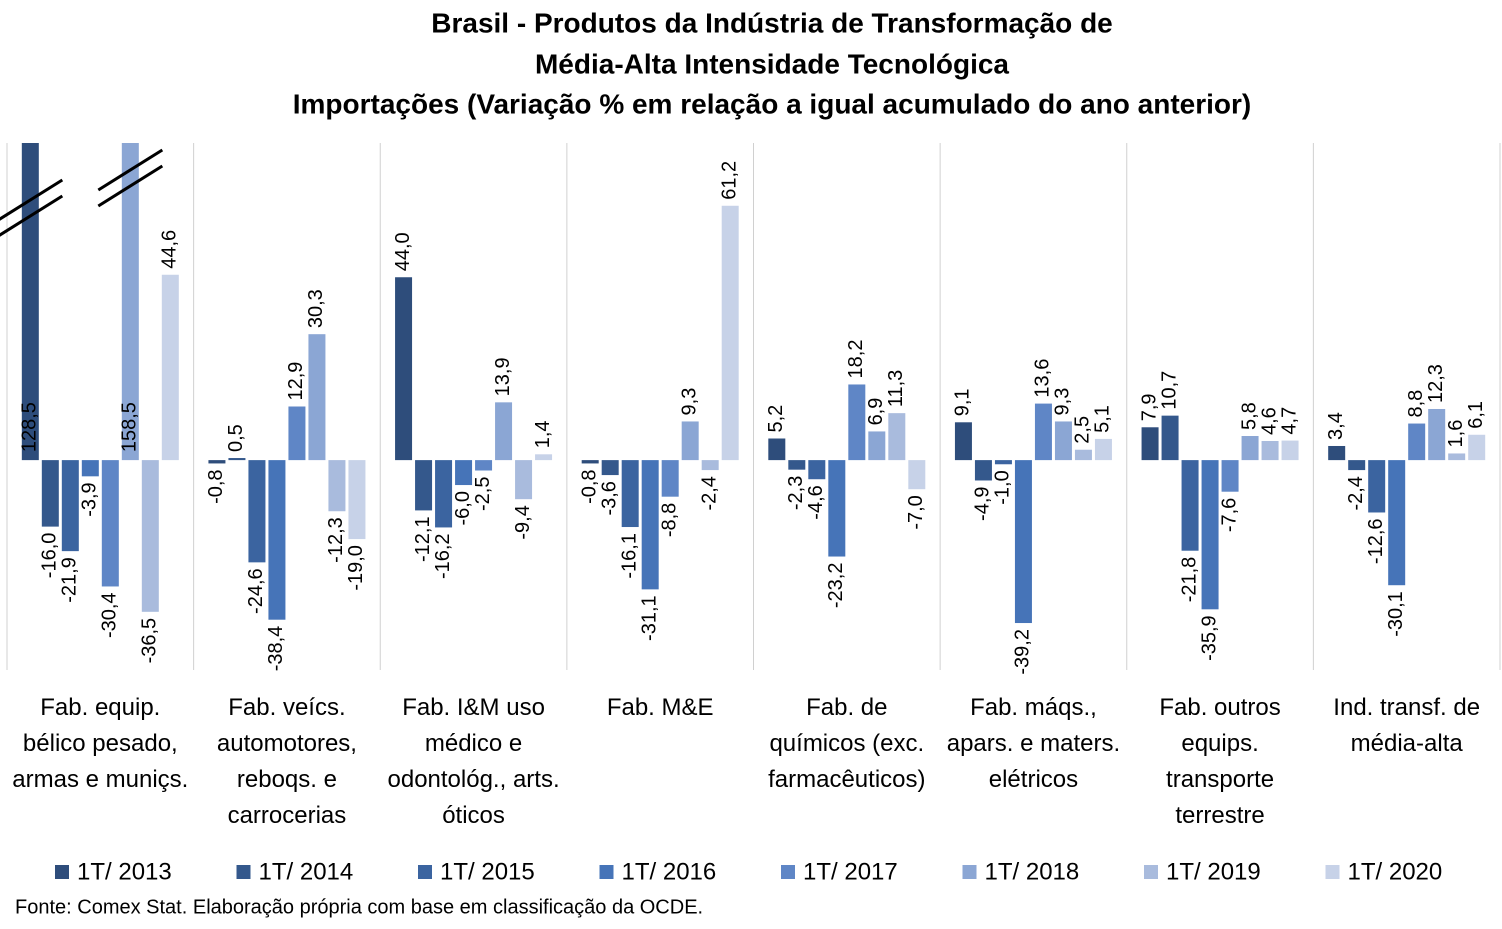 The image size is (1502, 929). Describe the element at coordinates (356, 568) in the screenshot. I see `value-label: -19,0` at that location.